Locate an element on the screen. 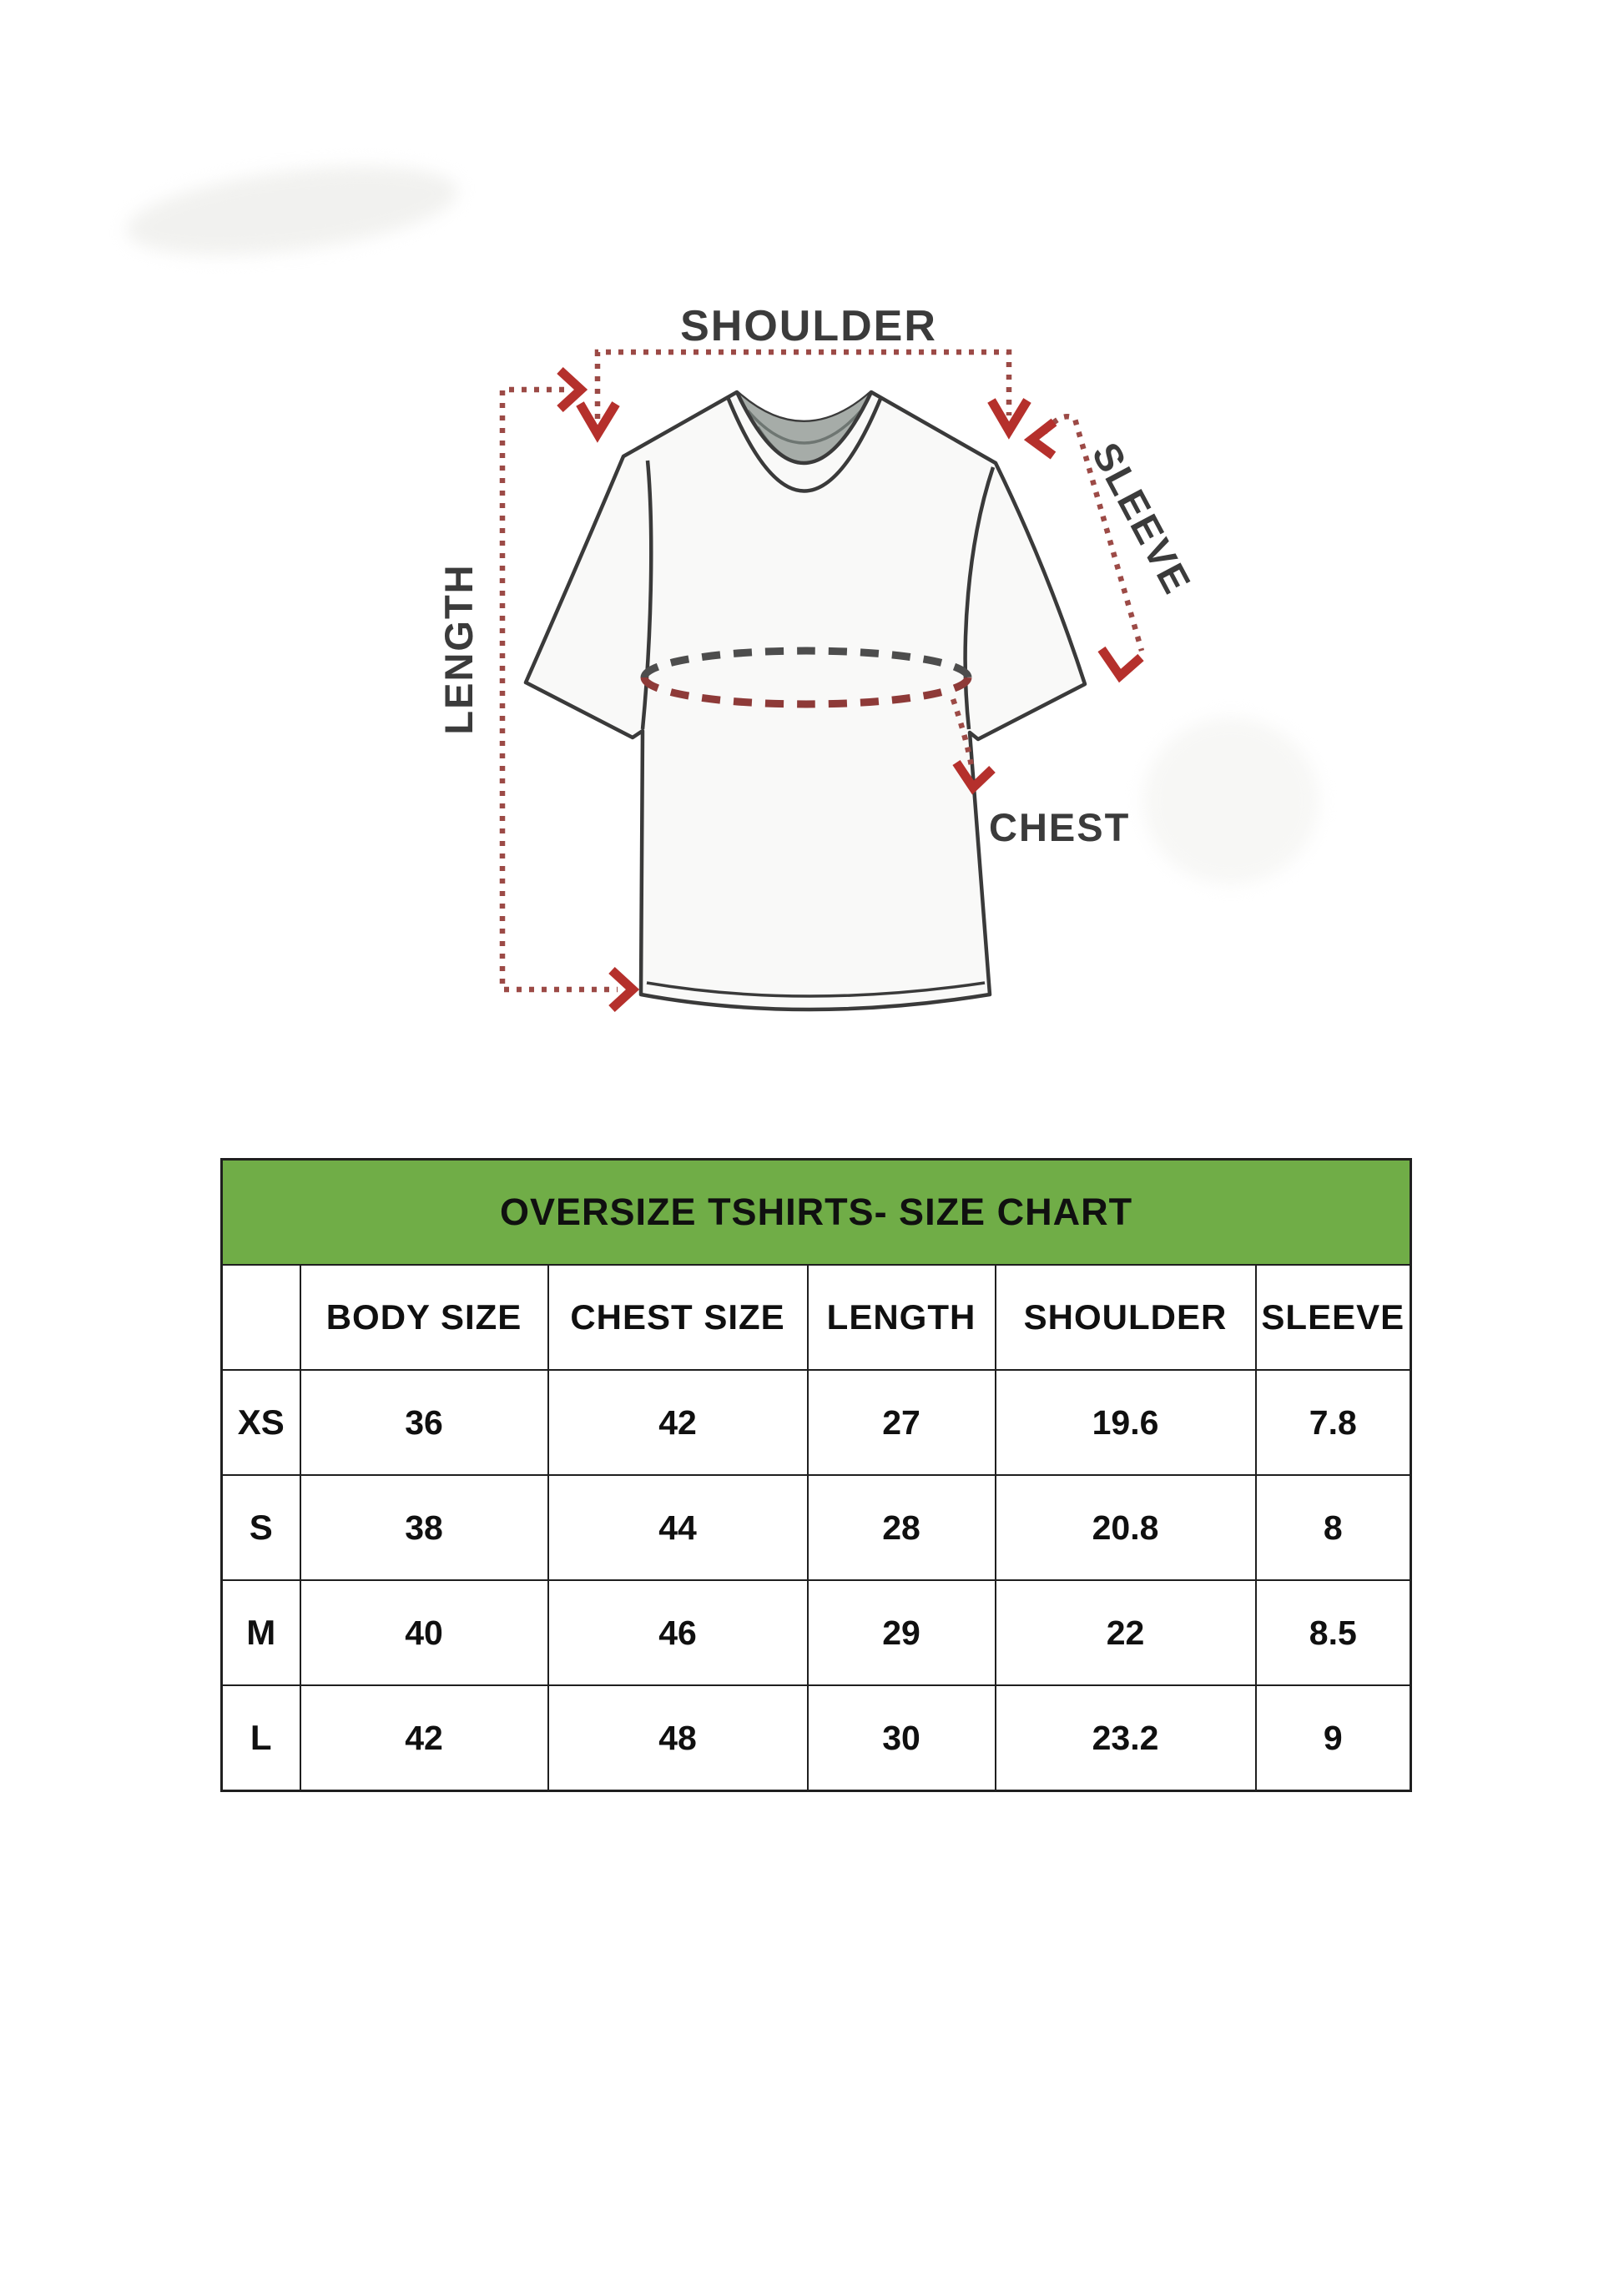 The height and width of the screenshot is (2296, 1624). cell-chest-size: 42 is located at coordinates (678, 1422).